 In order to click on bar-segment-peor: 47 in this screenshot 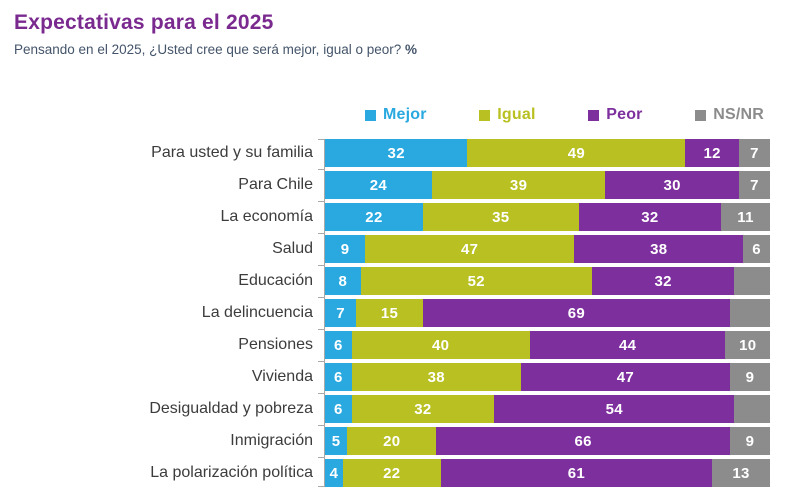, I will do `click(625, 377)`.